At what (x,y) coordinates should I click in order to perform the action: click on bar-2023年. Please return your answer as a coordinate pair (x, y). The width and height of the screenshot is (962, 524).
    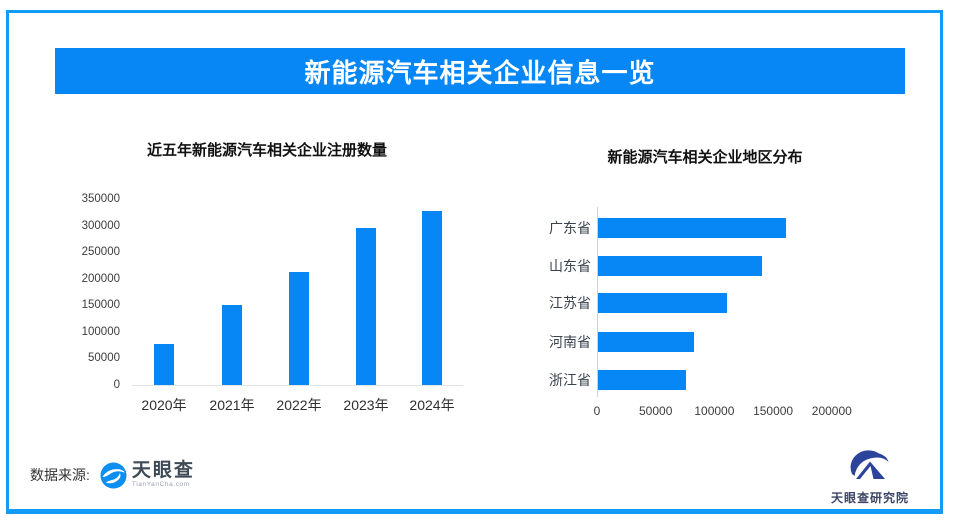
    Looking at the image, I should click on (366, 306).